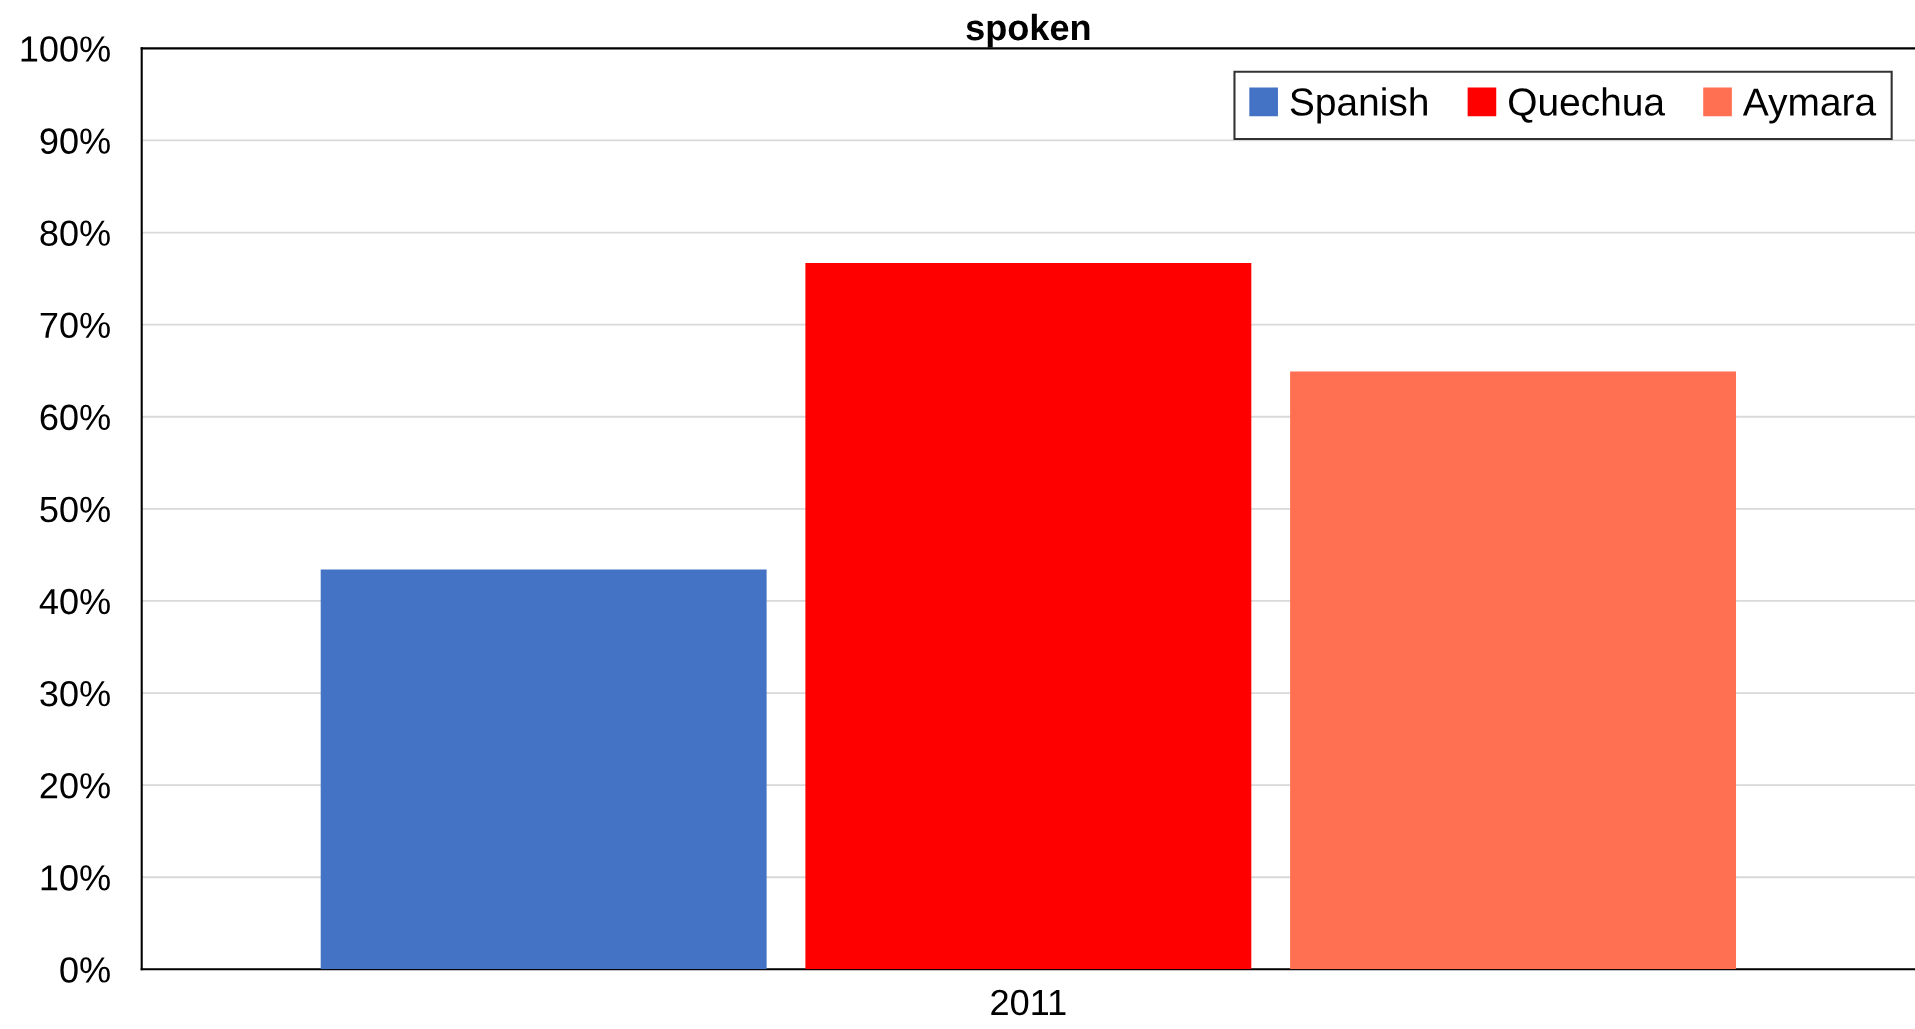  Describe the element at coordinates (1587, 105) in the screenshot. I see `legend-label: Quechua` at that location.